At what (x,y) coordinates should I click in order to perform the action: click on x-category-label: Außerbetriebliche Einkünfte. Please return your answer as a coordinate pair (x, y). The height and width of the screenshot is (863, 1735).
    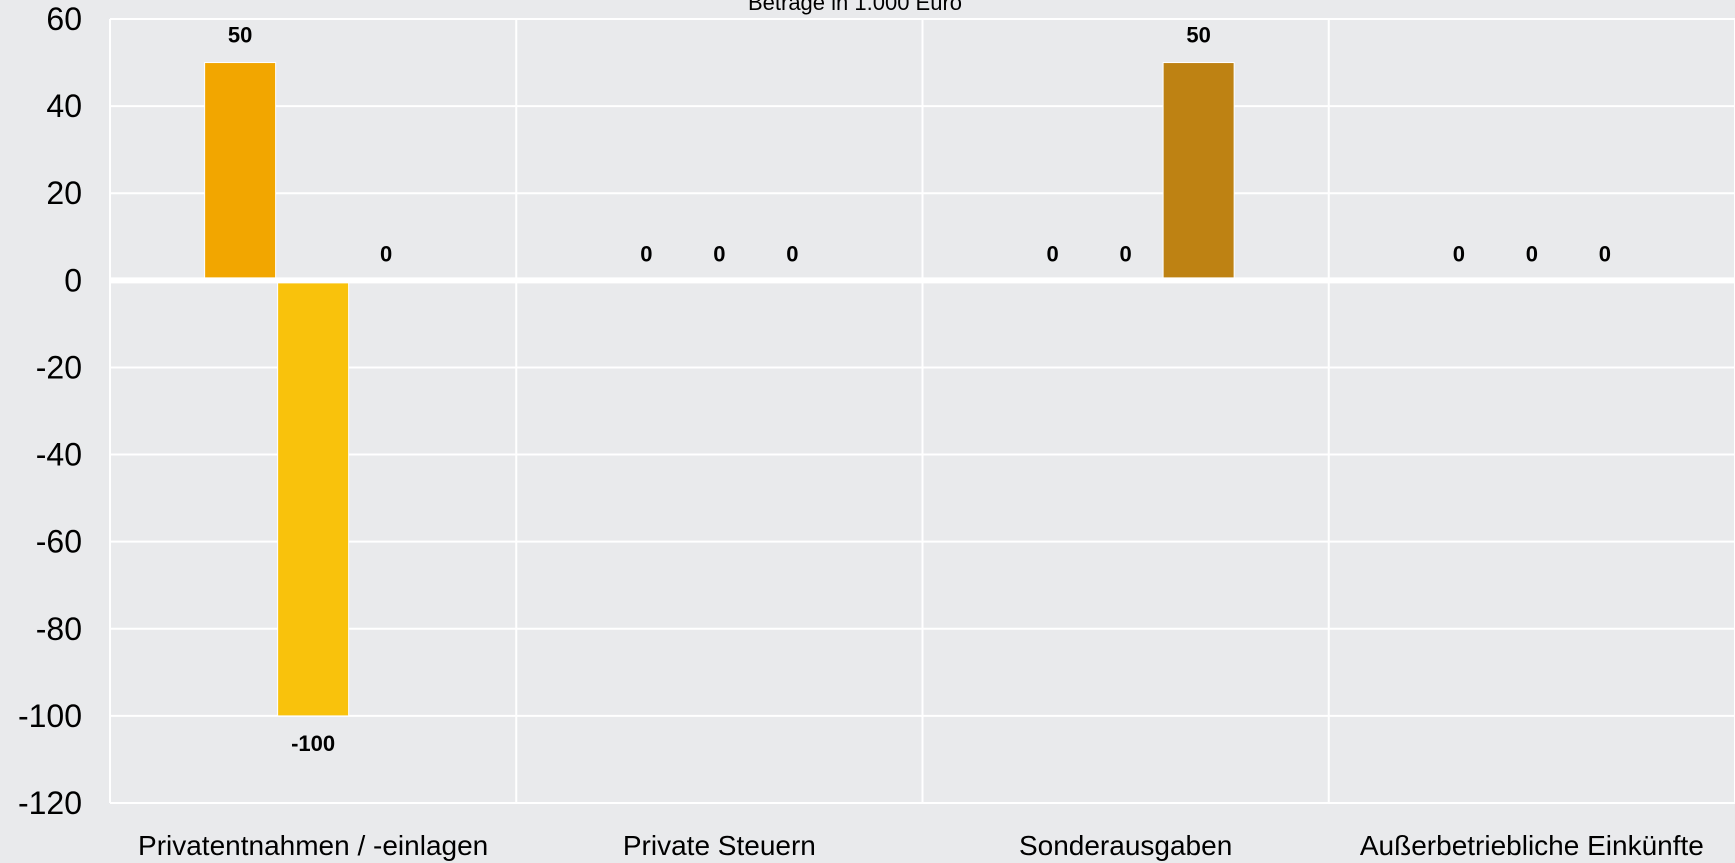
    Looking at the image, I should click on (1532, 845).